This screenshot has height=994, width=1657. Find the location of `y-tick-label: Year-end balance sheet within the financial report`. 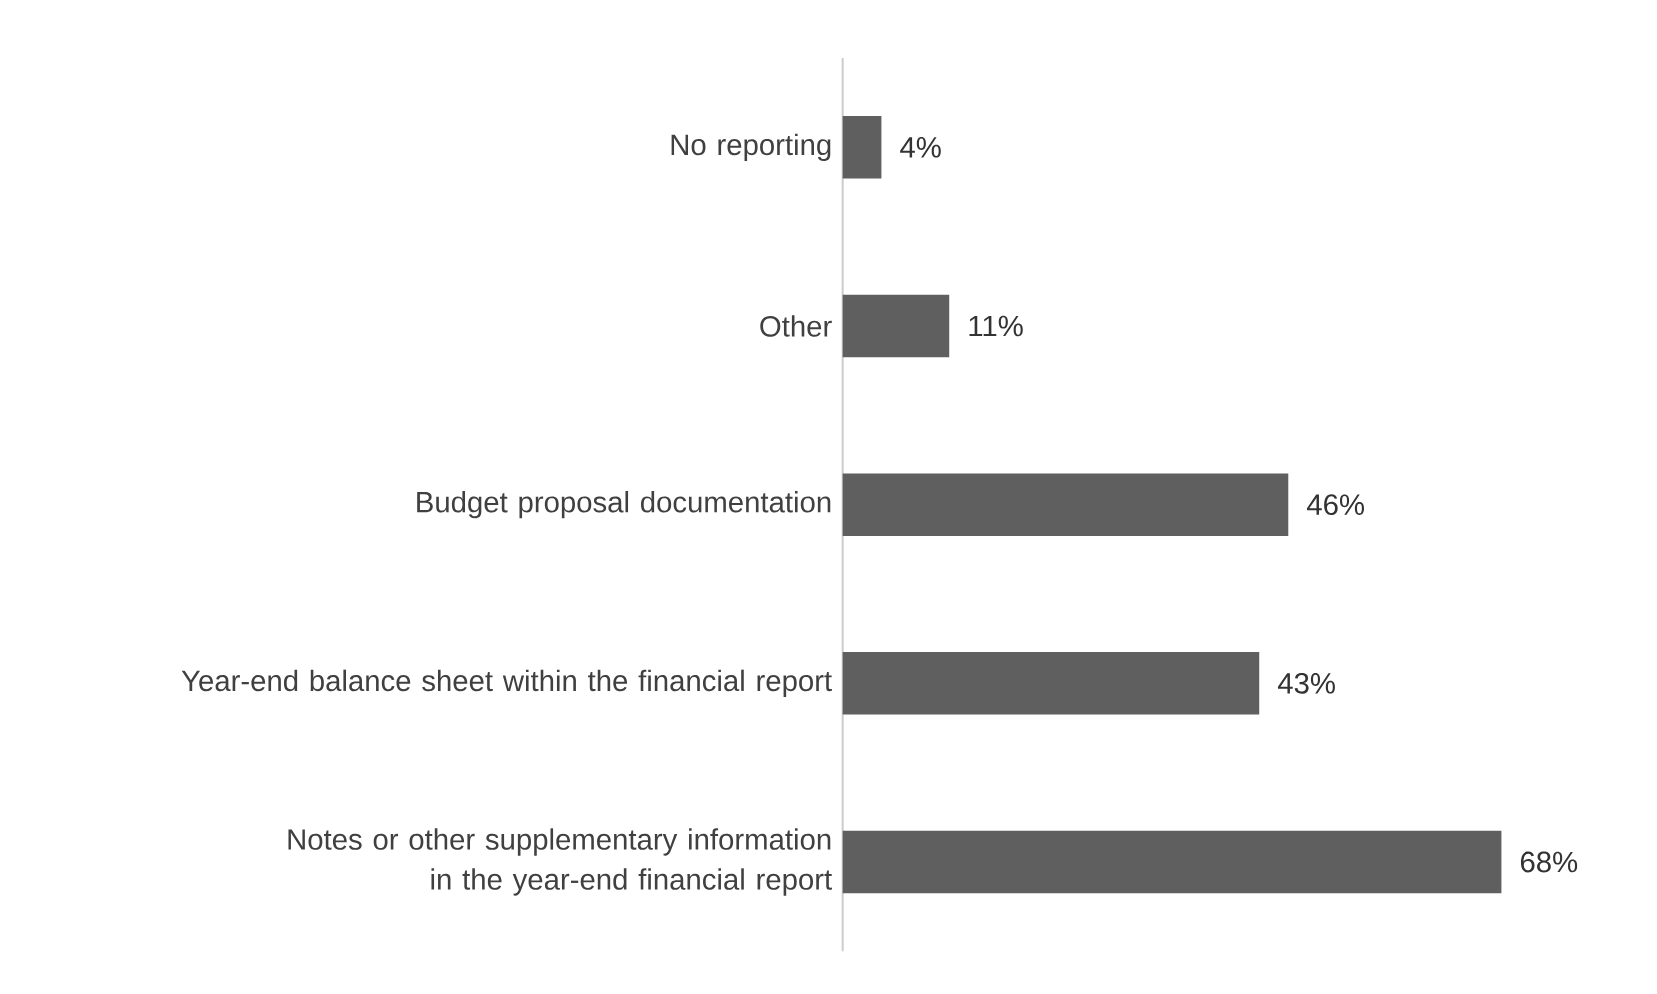

y-tick-label: Year-end balance sheet within the financial report is located at coordinates (506, 683).